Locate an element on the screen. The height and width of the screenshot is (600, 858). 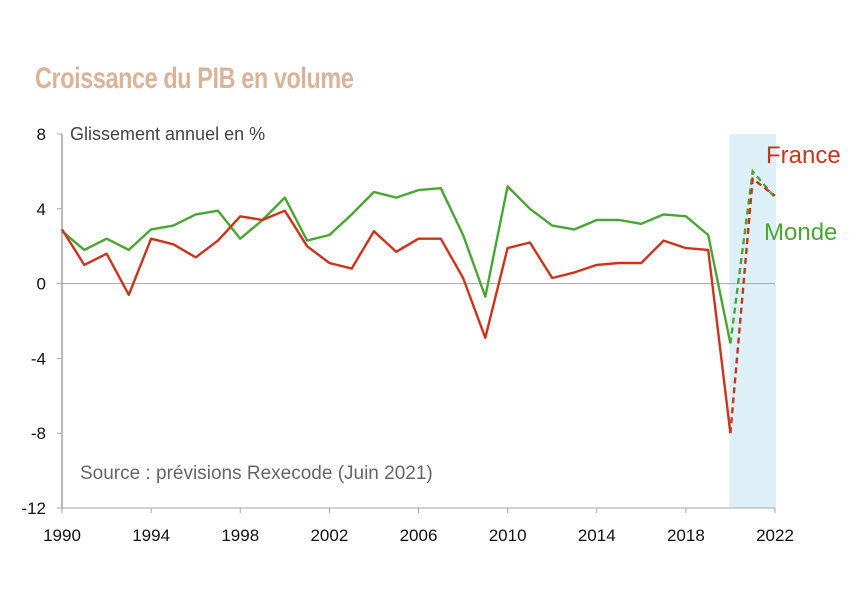
x-tick-label: 1998 is located at coordinates (240, 535).